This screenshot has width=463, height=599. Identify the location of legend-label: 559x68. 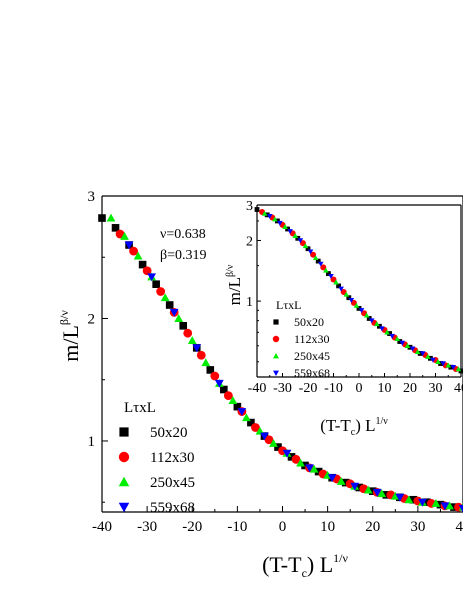
(172, 508).